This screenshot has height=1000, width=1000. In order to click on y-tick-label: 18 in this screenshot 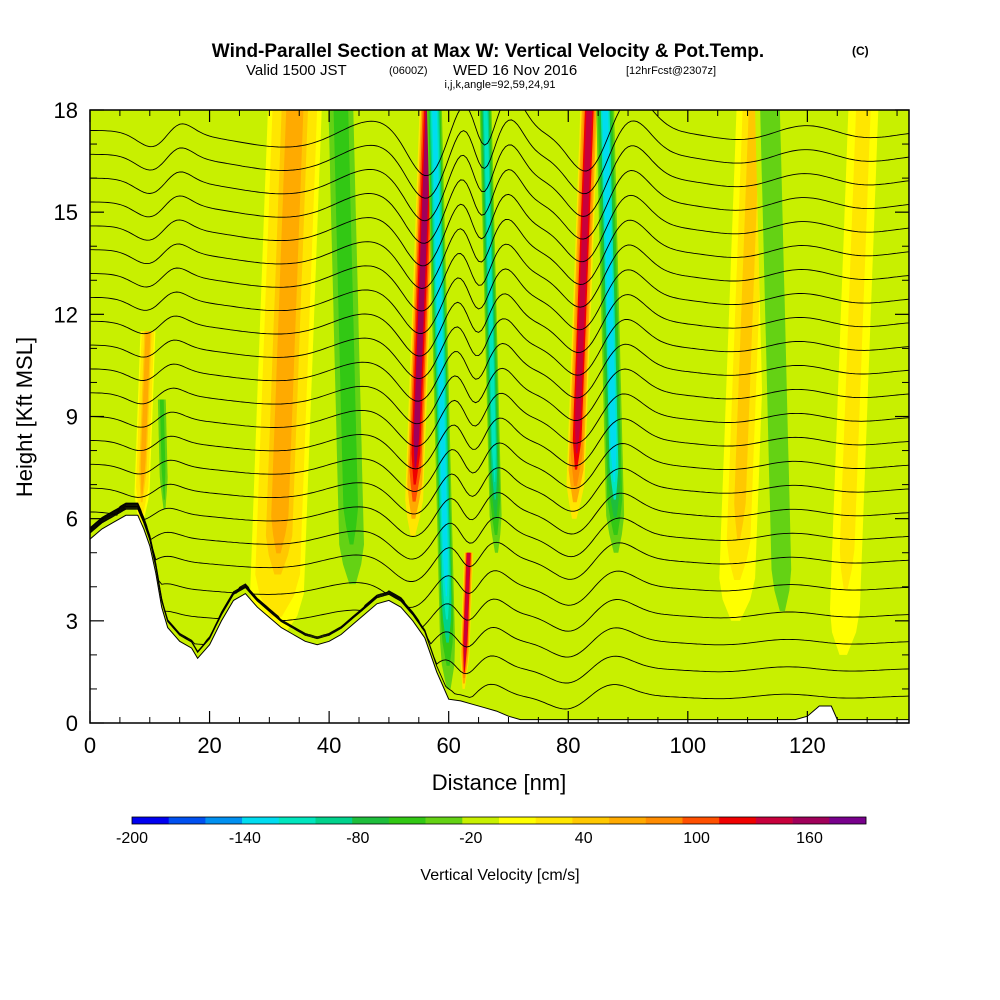, I will do `click(66, 110)`.